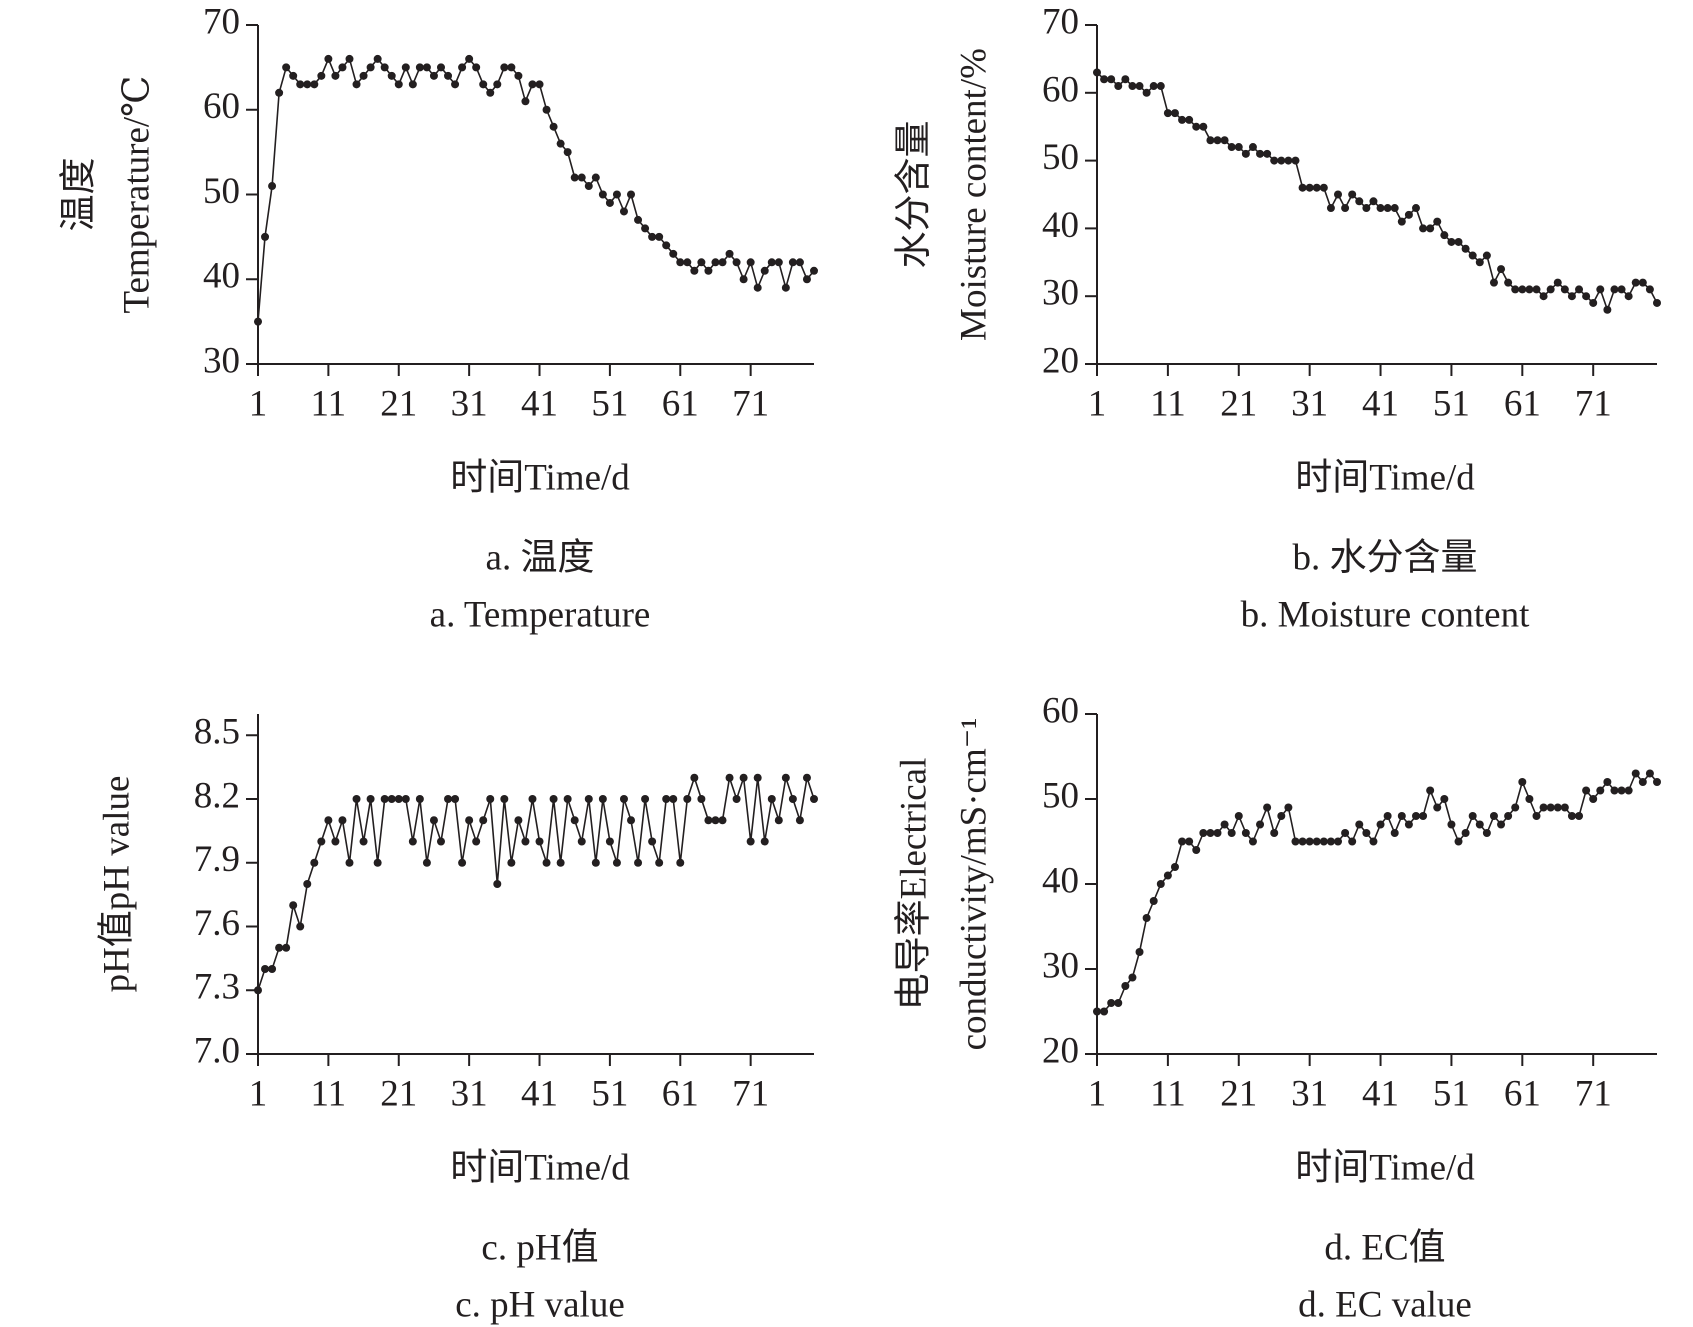 The width and height of the screenshot is (1693, 1327). Describe the element at coordinates (217, 732) in the screenshot. I see `y-tick-label: 8.5` at that location.